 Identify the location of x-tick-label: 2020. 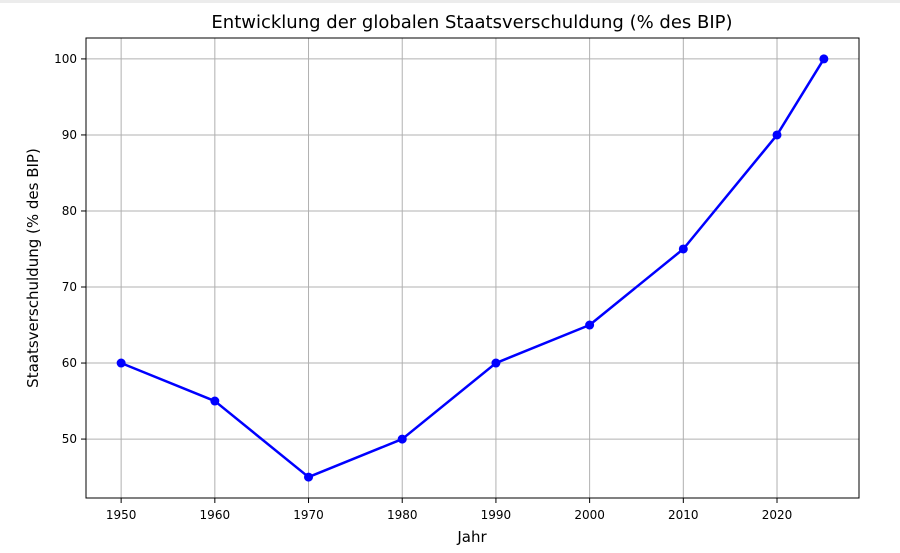
(777, 515).